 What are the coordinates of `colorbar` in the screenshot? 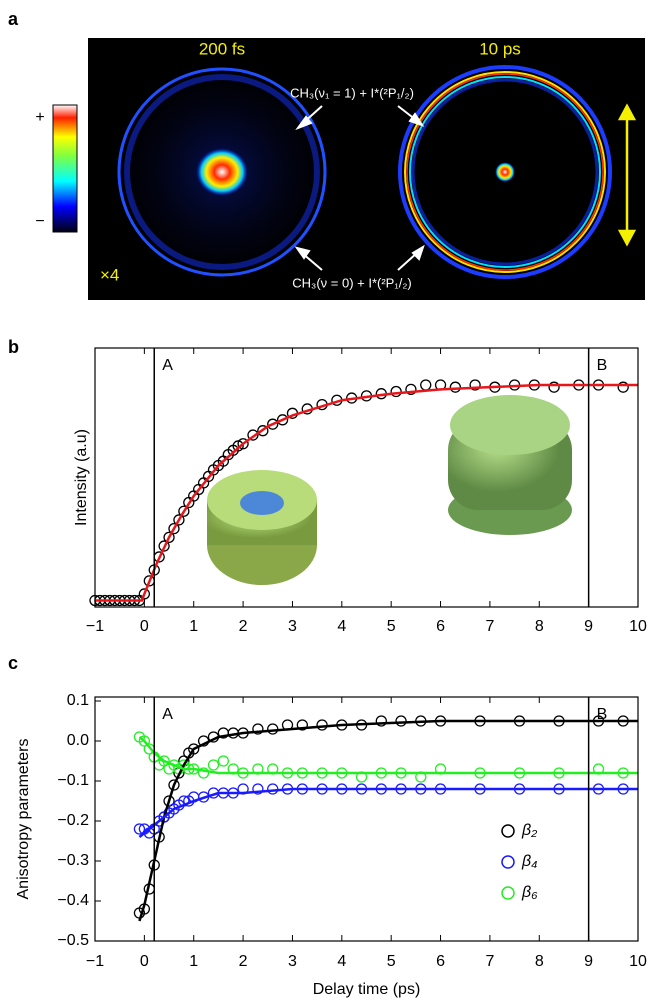 It's located at (65, 168).